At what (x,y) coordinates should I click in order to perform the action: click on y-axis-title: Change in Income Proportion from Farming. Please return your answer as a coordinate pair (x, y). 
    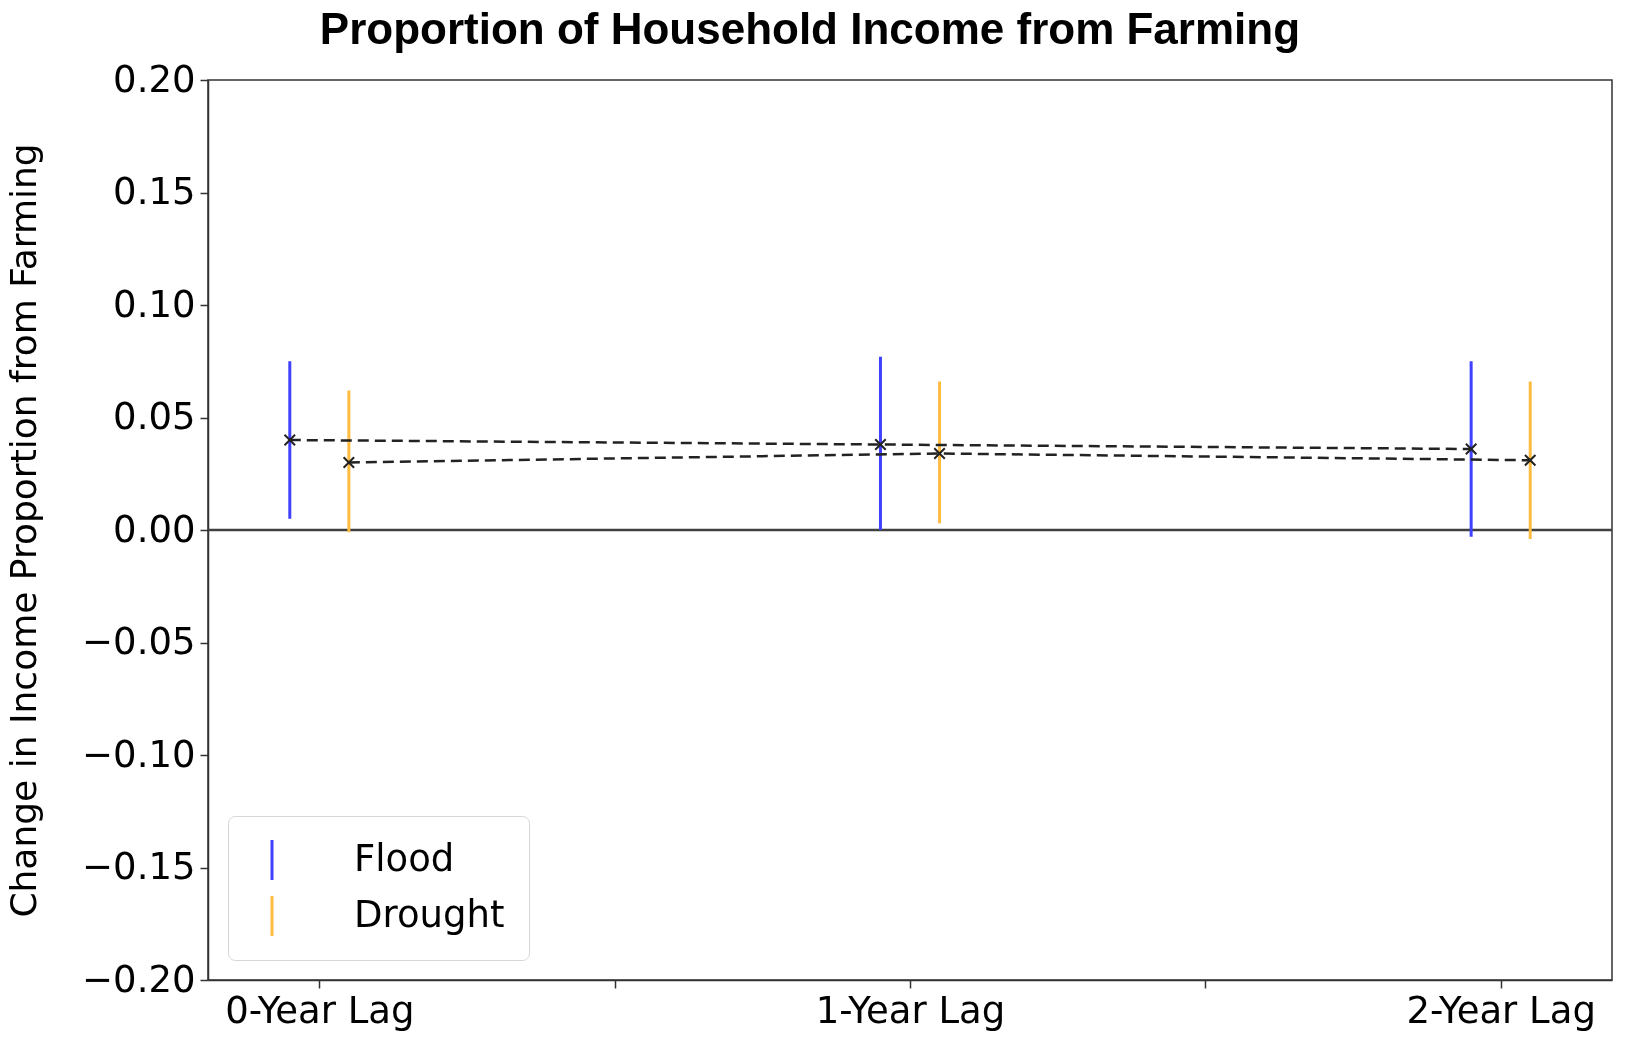
    Looking at the image, I should click on (24, 530).